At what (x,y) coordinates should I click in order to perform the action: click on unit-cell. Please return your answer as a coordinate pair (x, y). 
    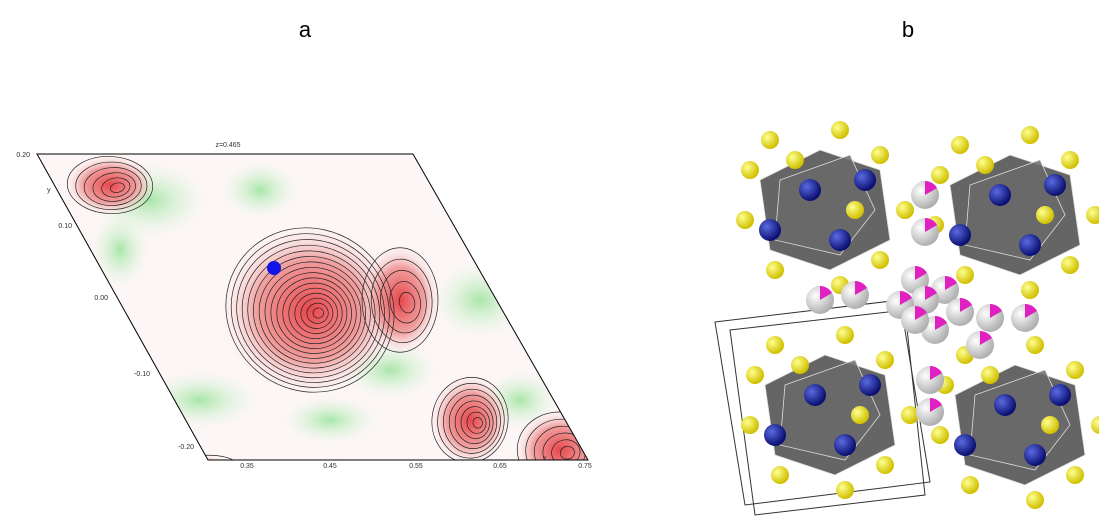
    Looking at the image, I should click on (822, 407).